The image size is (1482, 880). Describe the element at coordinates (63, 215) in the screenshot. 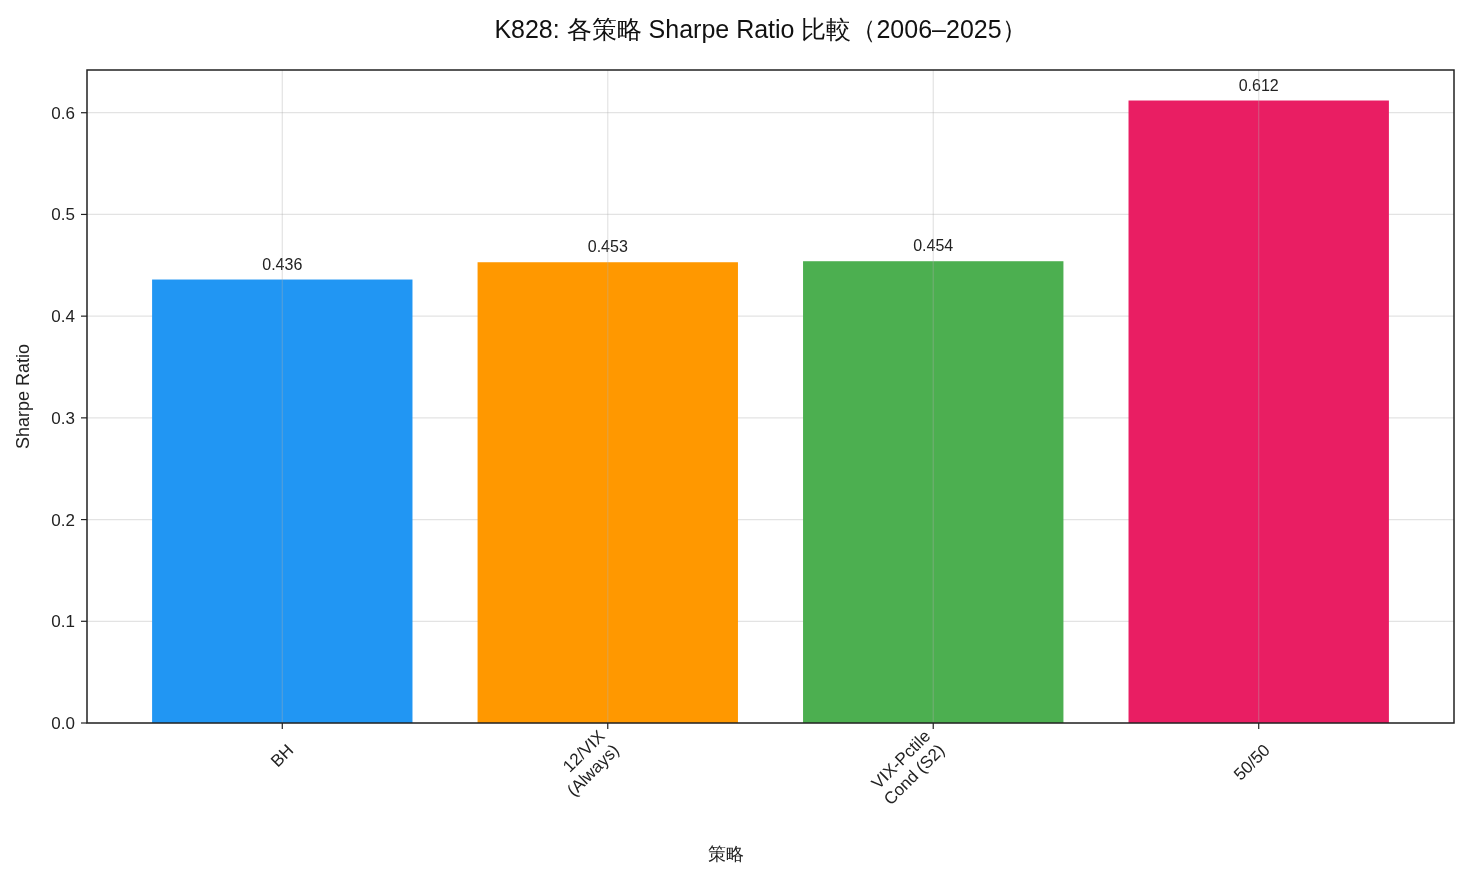

I see `y-tick-label: 0.5` at that location.